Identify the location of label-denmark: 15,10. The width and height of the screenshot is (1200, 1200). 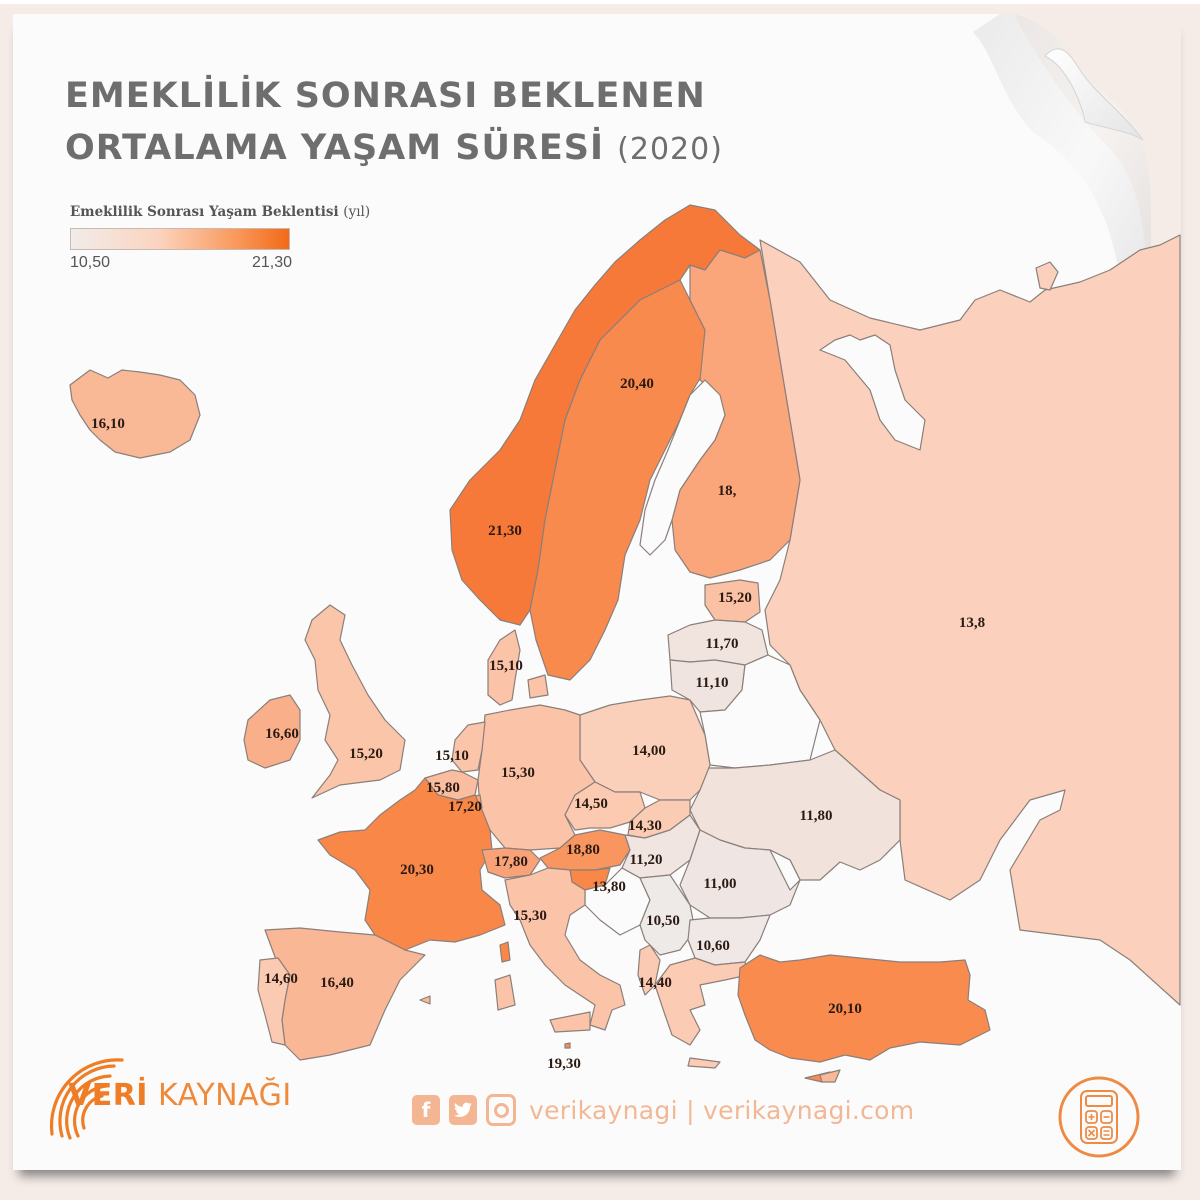
(506, 666).